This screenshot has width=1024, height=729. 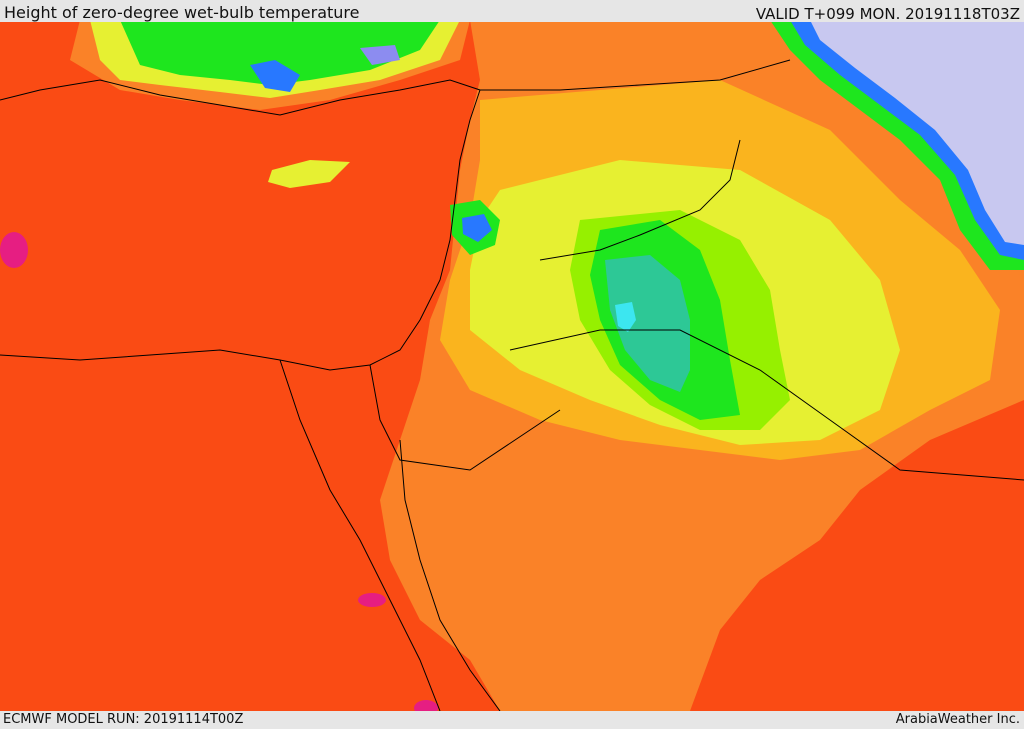 What do you see at coordinates (280, 52) in the screenshot?
I see `field-nw-green` at bounding box center [280, 52].